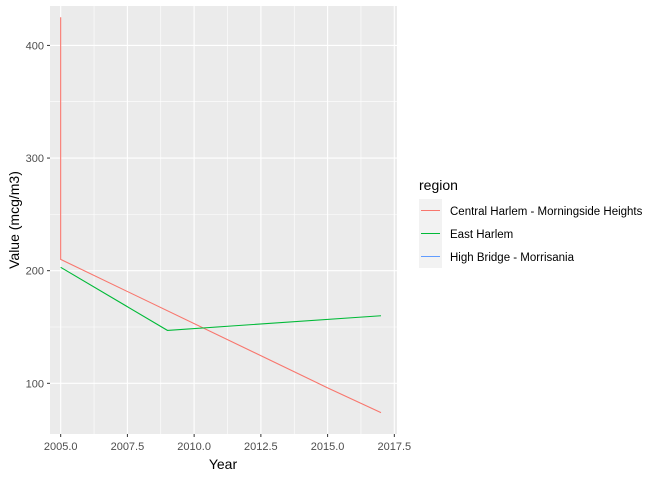 The height and width of the screenshot is (480, 672). I want to click on legend-label-central-harlem-morningside-heights: Central Harlem - Morningside Heights, so click(546, 212).